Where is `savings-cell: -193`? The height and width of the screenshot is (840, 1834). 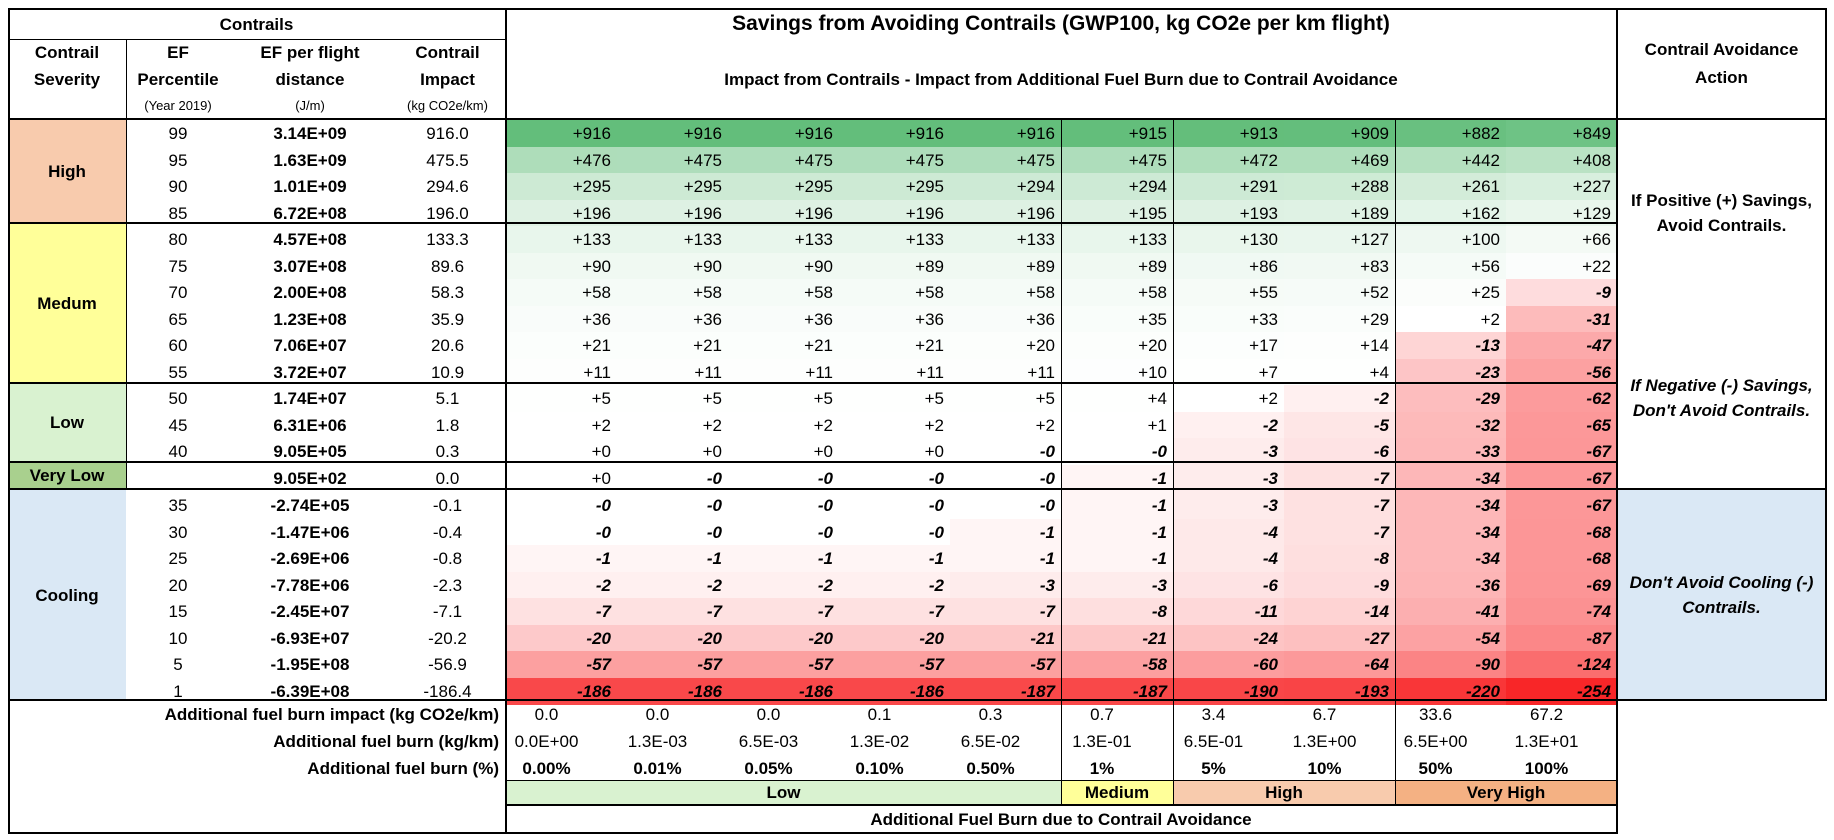 savings-cell: -193 is located at coordinates (1371, 691).